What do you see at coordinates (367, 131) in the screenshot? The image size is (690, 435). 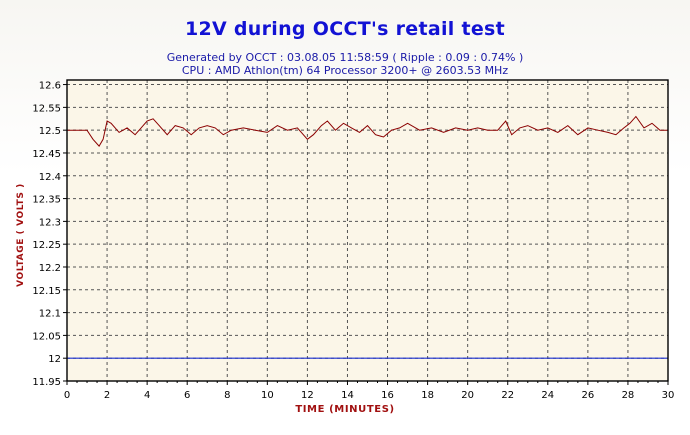 I see `voltage-series-line` at bounding box center [367, 131].